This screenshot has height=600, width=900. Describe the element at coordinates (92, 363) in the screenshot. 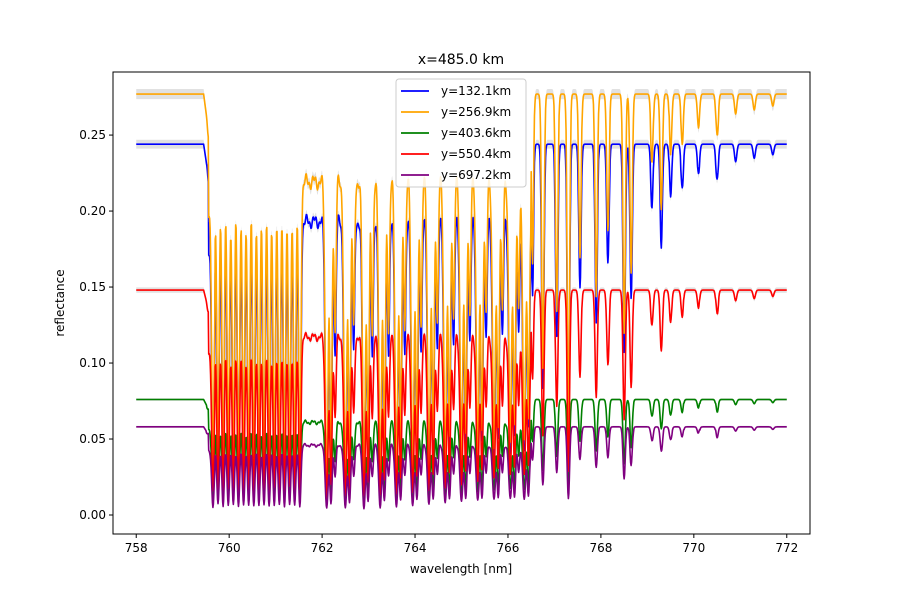

I see `y-tick-label: 0.10` at that location.